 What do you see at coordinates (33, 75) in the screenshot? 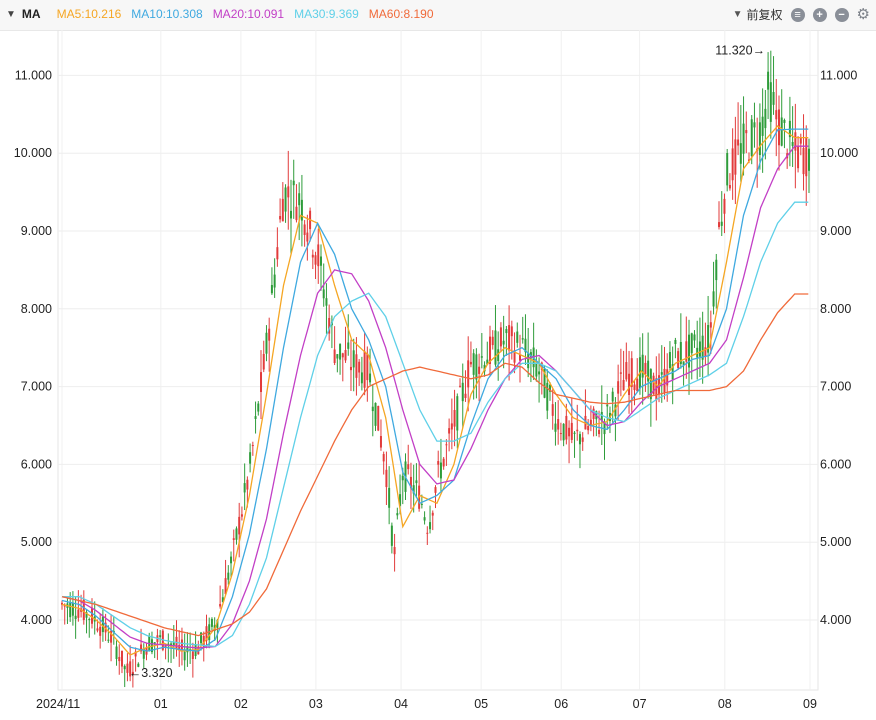
I see `y-tick-label: 11.000` at bounding box center [33, 75].